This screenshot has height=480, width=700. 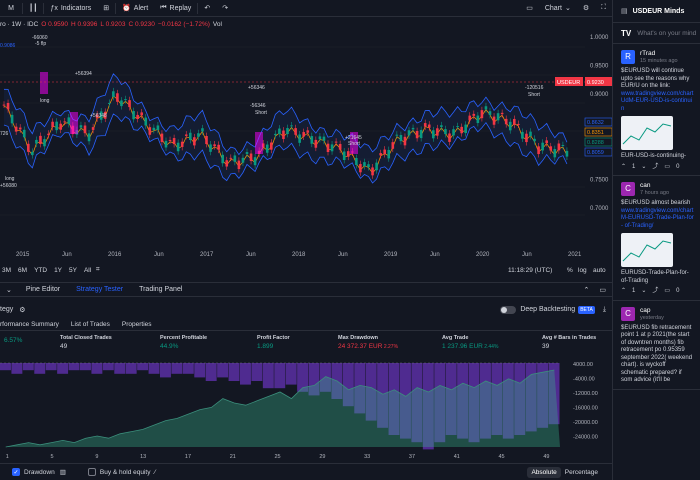 I want to click on download-icon: ⤓, so click(x=604, y=309).